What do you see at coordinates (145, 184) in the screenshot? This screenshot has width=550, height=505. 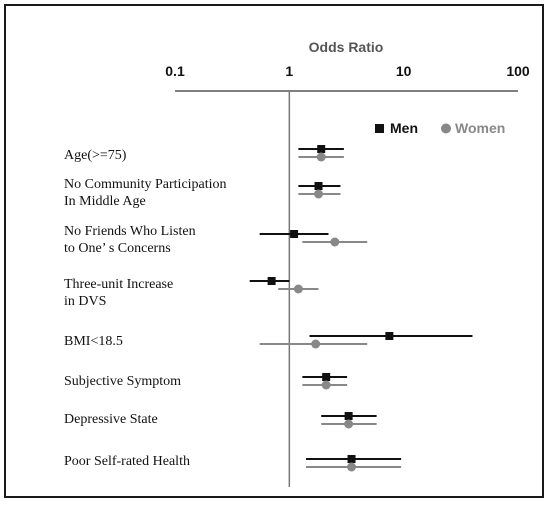 I see `category-label: No Community Participation` at bounding box center [145, 184].